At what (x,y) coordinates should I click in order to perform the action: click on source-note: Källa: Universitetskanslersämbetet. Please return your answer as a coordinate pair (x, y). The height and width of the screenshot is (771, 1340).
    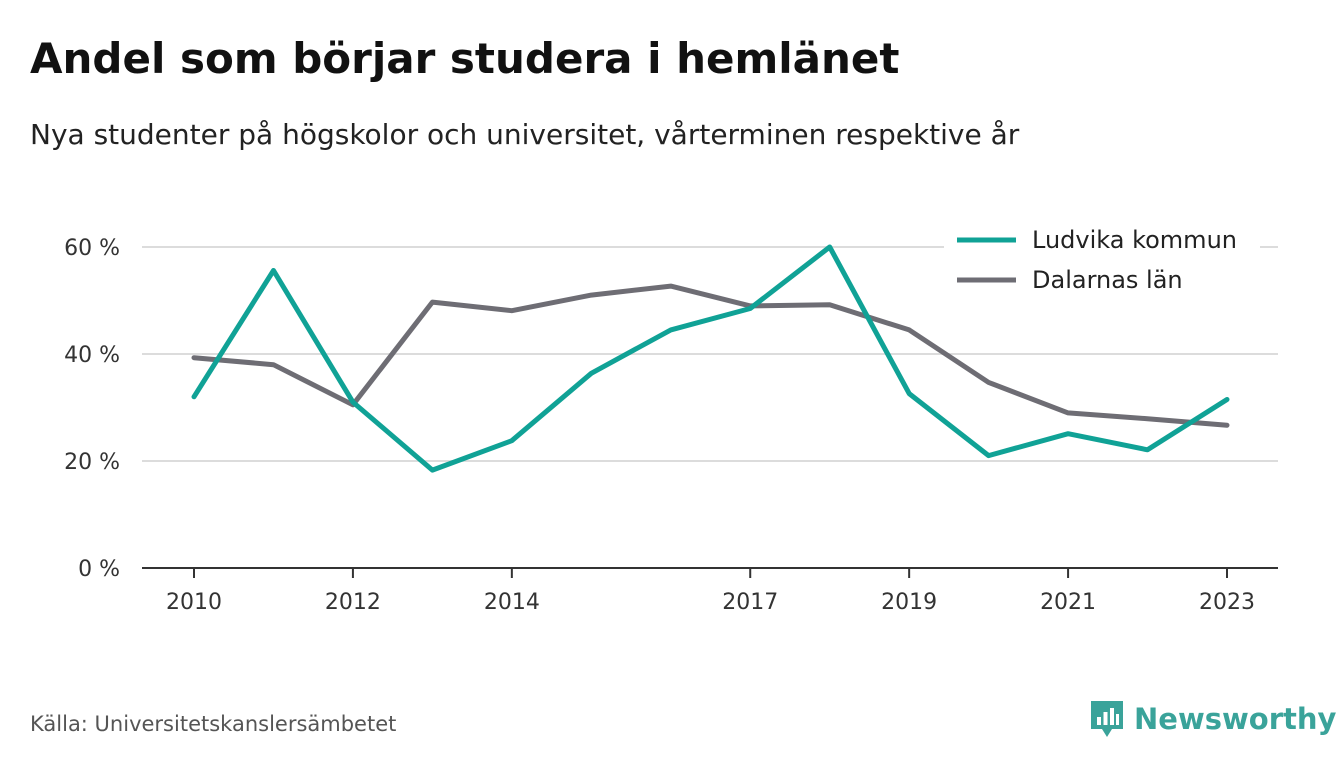
    Looking at the image, I should click on (213, 724).